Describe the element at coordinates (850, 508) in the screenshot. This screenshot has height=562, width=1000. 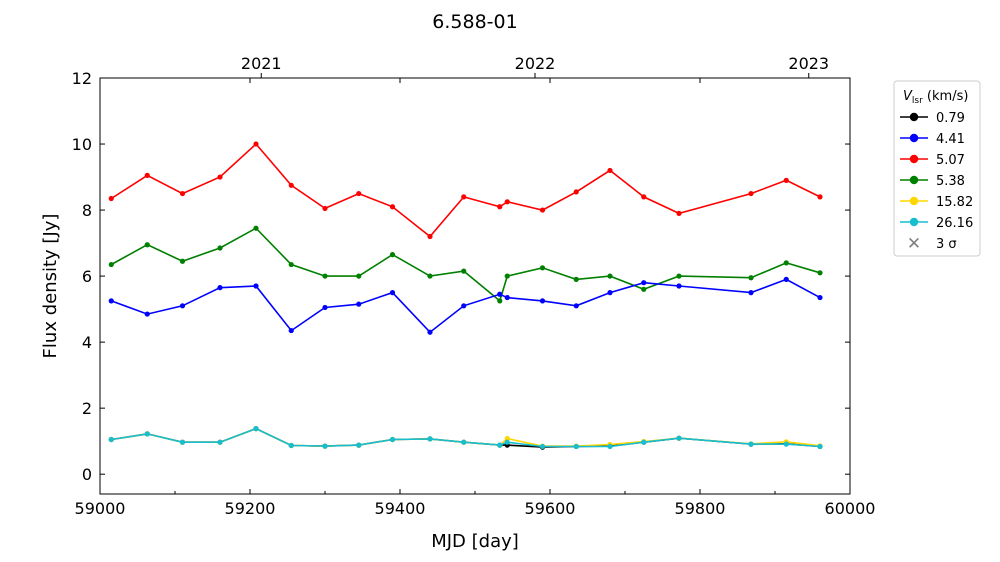
I see `x-tick-label: 60000` at that location.